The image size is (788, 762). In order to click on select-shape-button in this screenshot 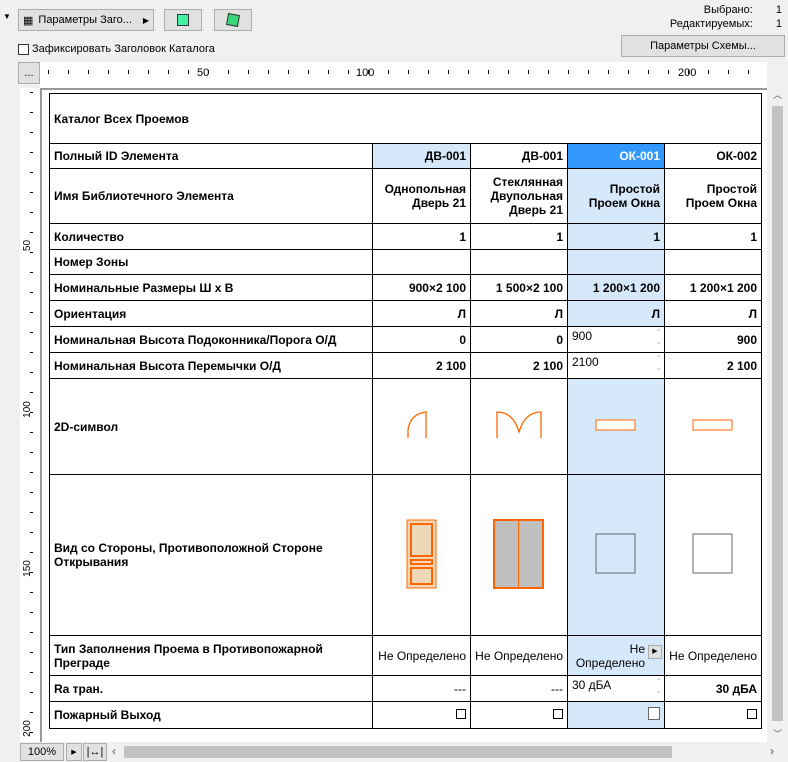, I will do `click(183, 20)`.